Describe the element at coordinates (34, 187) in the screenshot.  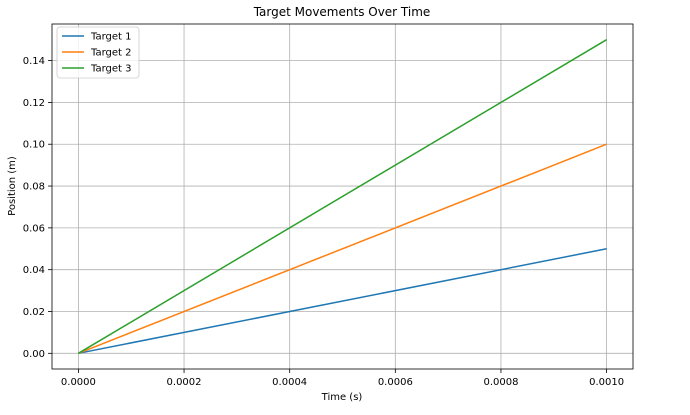
I see `y-tick-label: 0.08` at that location.